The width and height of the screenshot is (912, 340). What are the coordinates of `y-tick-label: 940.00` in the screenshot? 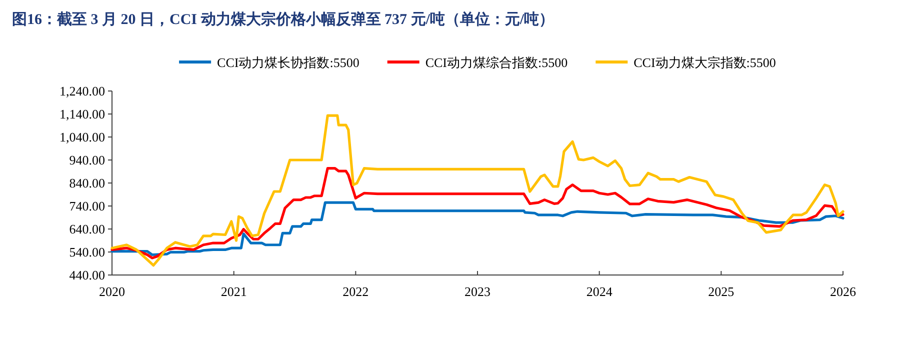 It's located at (87, 160).